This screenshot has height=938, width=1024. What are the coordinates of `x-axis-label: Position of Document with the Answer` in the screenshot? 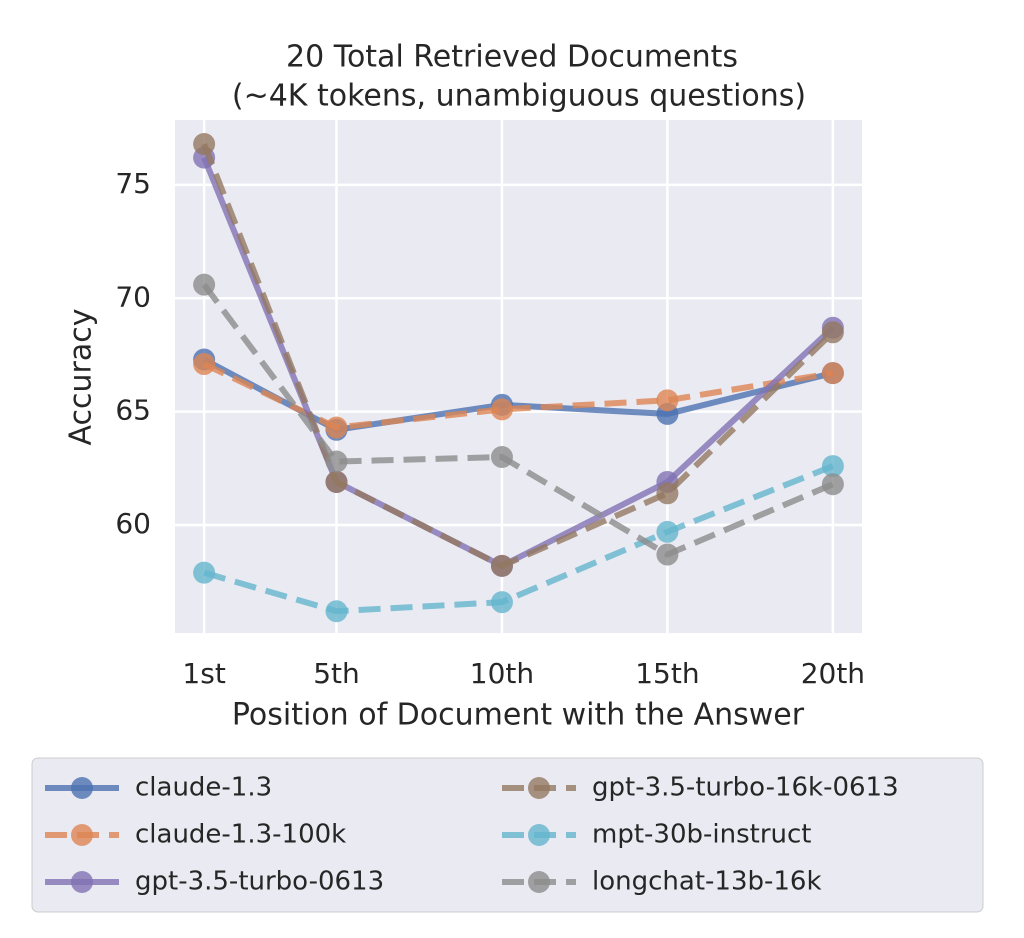 It's located at (518, 715).